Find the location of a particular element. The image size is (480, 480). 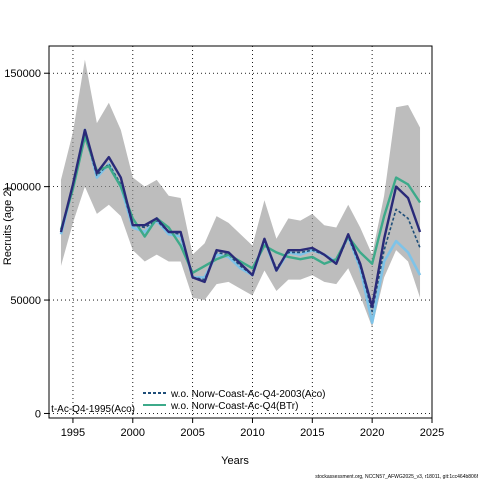

legend-label-1: w.o. Norw-Coast-Ac-Q4-2003(Aco) is located at coordinates (248, 394).